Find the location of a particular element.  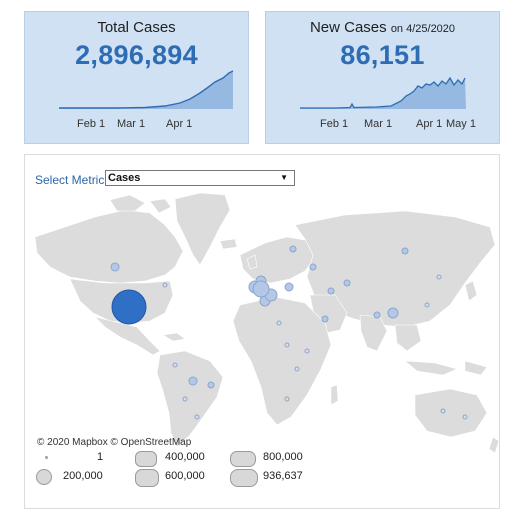

arctic-islands is located at coordinates (127, 203).